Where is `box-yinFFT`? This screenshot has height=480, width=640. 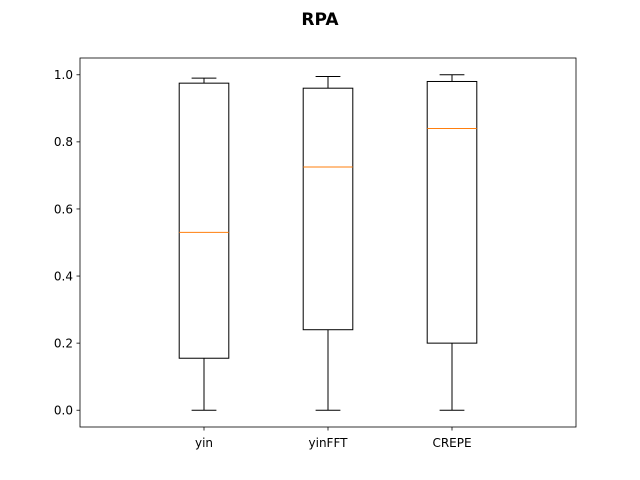 box-yinFFT is located at coordinates (328, 209).